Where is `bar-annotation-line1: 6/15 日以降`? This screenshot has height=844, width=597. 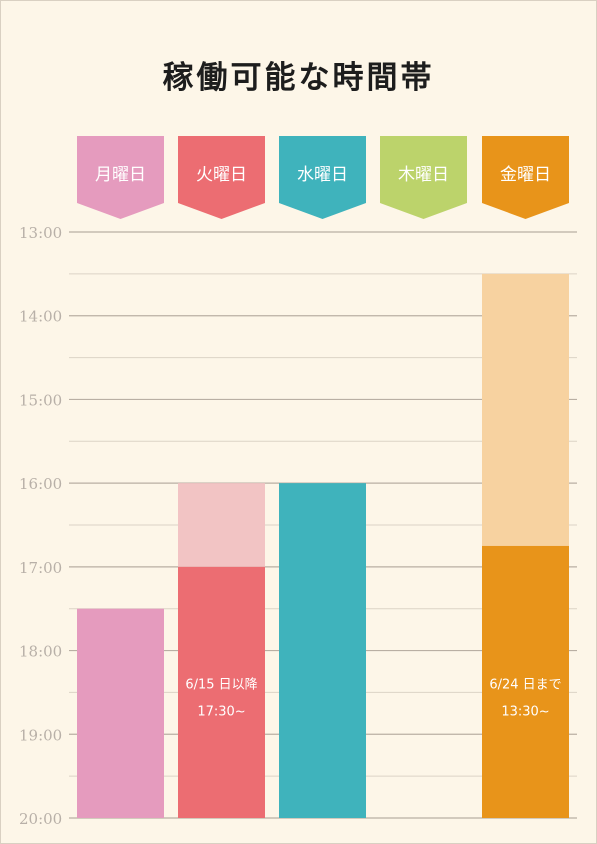 bar-annotation-line1: 6/15 日以降 is located at coordinates (221, 684).